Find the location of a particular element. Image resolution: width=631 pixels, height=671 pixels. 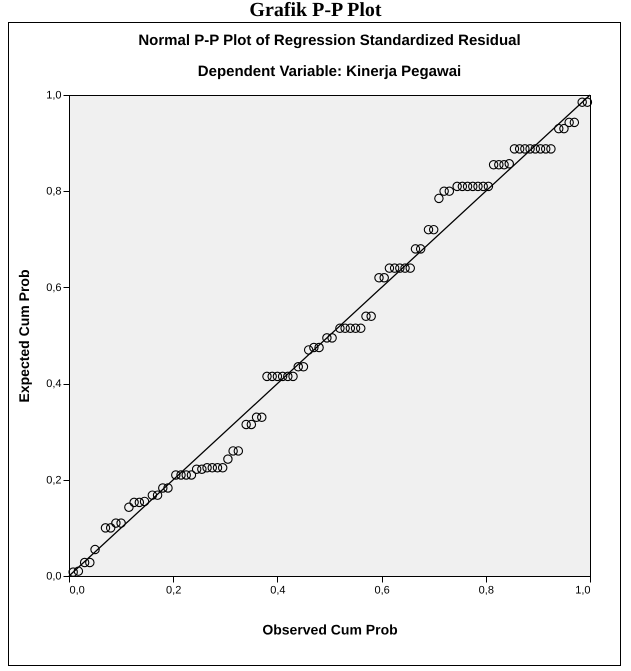

x-tick-label: 0,4 is located at coordinates (278, 590).